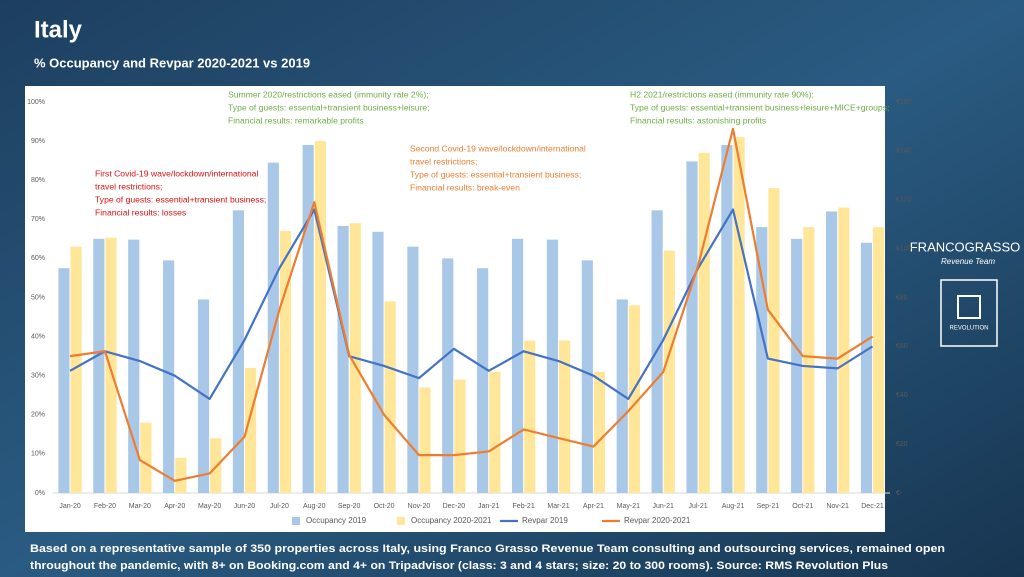 The image size is (1024, 577). I want to click on x-tick-label: Jan-21, so click(489, 506).